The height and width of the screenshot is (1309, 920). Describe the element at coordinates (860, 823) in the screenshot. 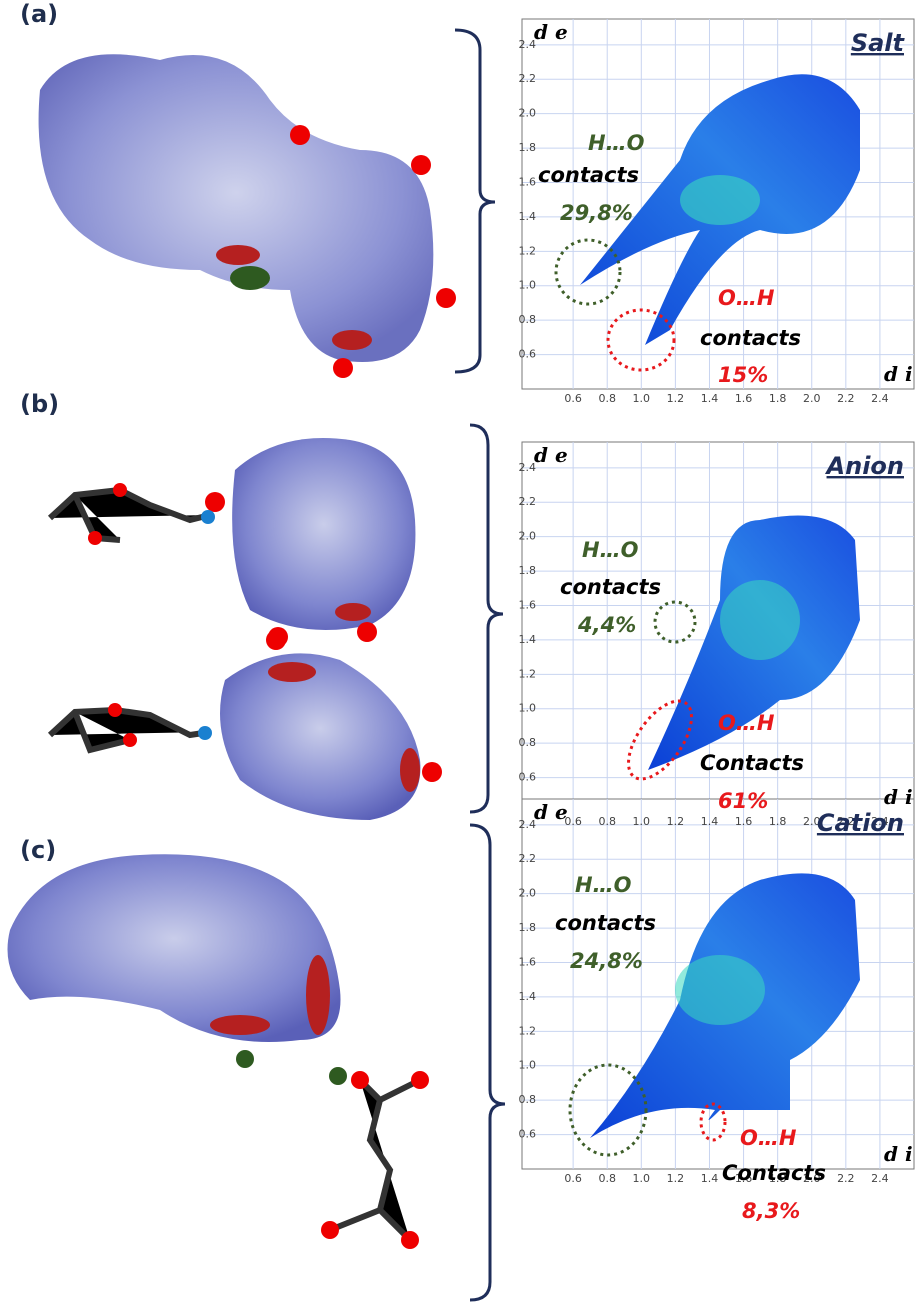

I see `plot-title: Cation` at that location.